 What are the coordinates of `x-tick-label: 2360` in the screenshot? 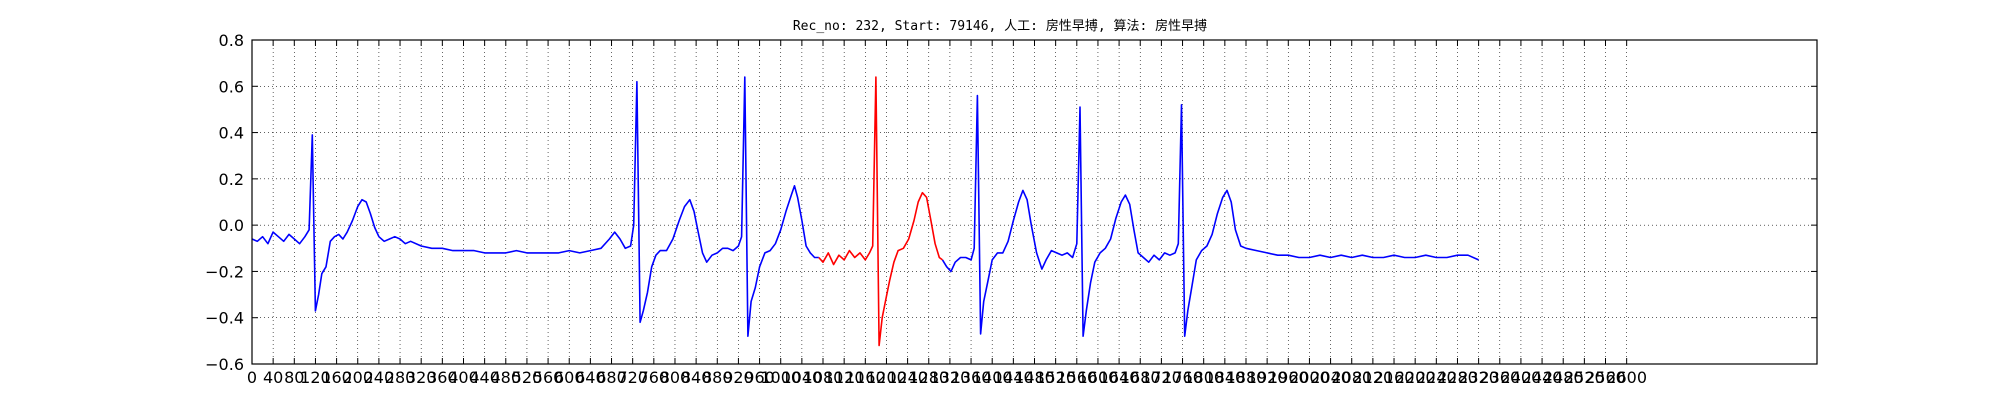 It's located at (1499, 377).